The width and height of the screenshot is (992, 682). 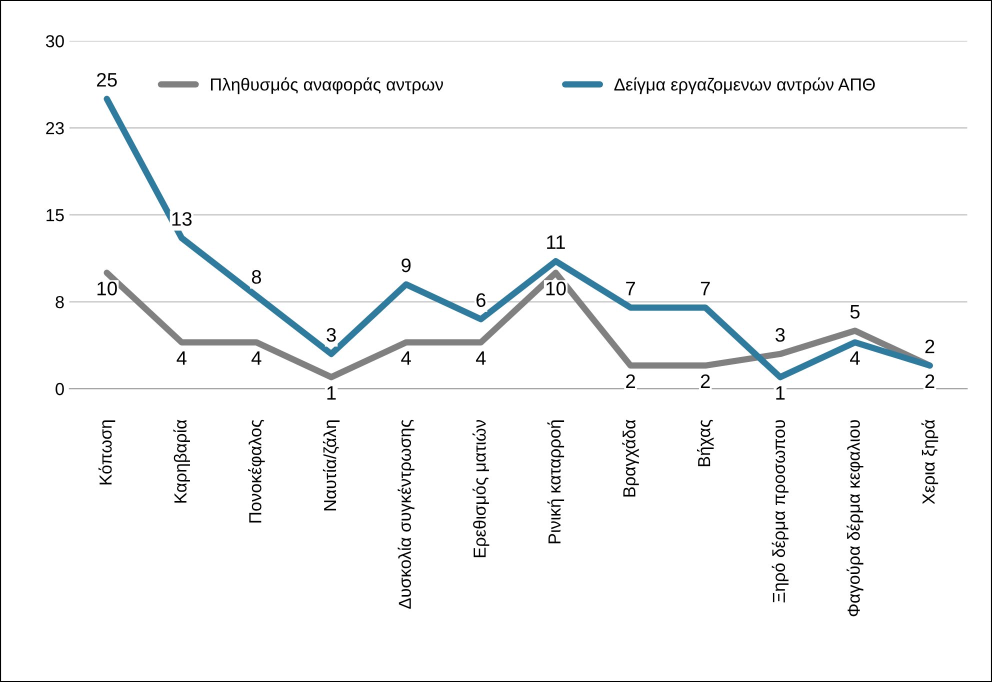 What do you see at coordinates (855, 518) in the screenshot?
I see `x-tick-label: Φαγούρα δέρμα κεφαλιου` at bounding box center [855, 518].